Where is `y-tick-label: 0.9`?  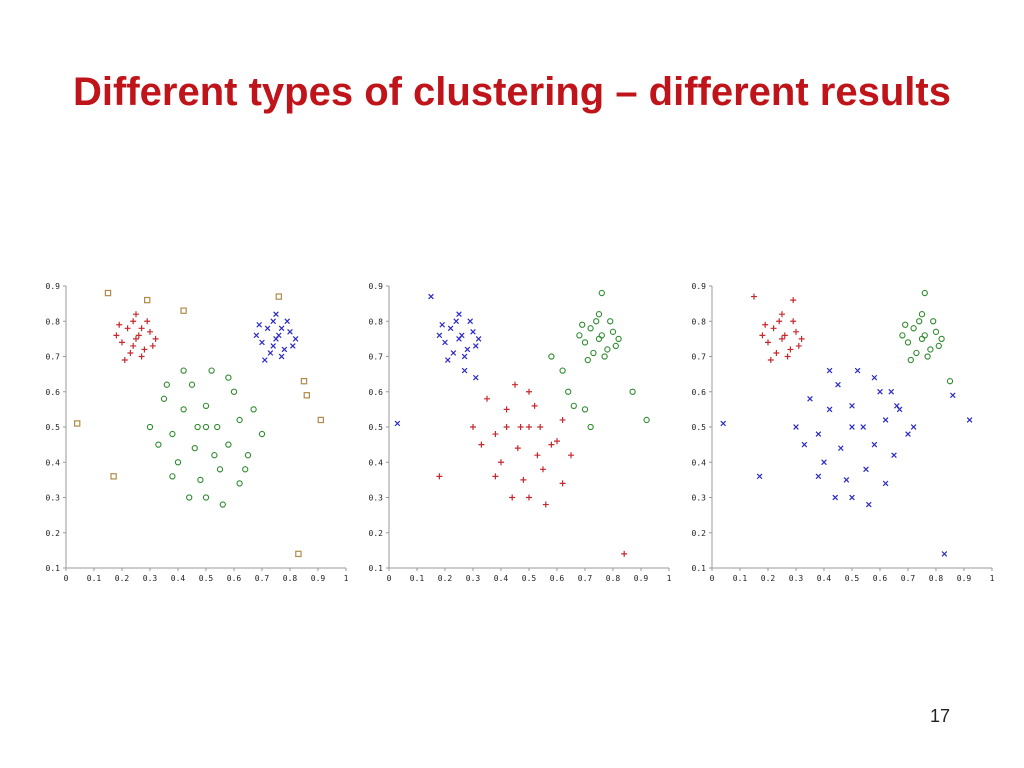
y-tick-label: 0.9 is located at coordinates (376, 286).